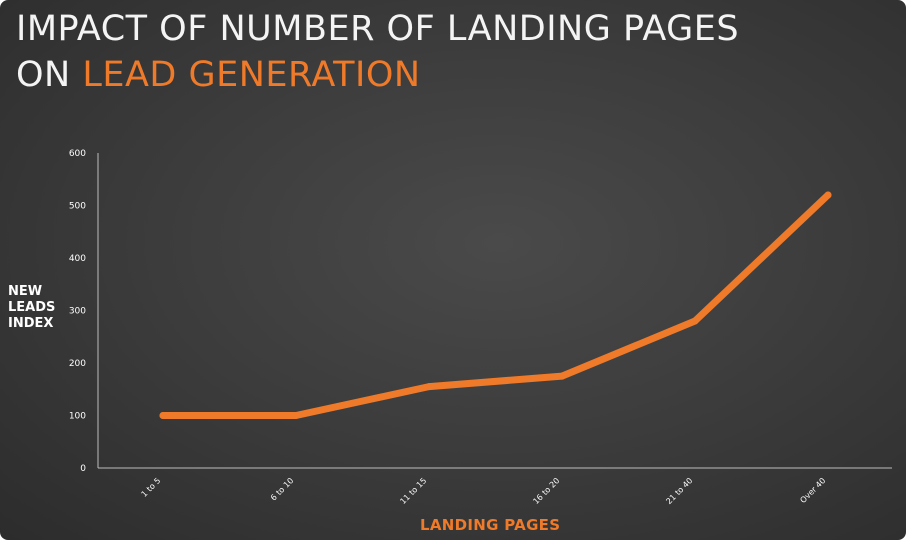 The height and width of the screenshot is (543, 912). Describe the element at coordinates (77, 259) in the screenshot. I see `y-tick-label: 400` at that location.